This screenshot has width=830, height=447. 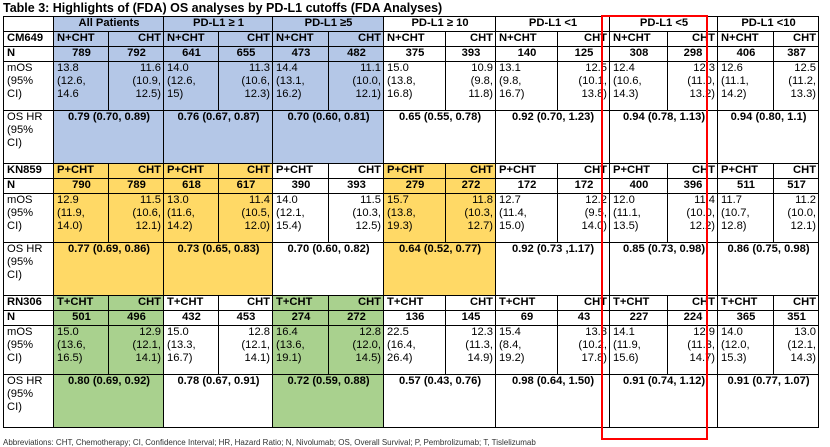 I want to click on sample-size-cell: 375, so click(x=415, y=54).